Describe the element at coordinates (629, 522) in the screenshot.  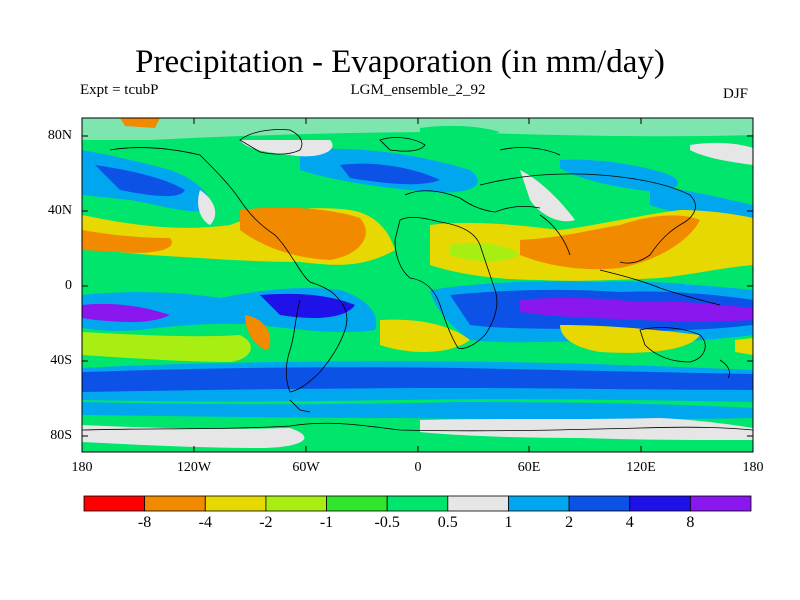
I see `colorbar-label: 4` at that location.